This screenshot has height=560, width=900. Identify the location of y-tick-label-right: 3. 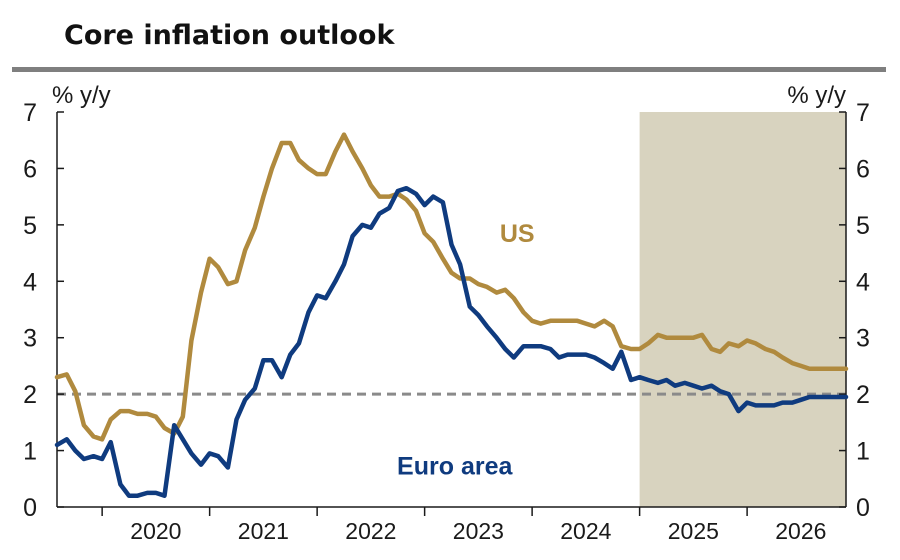
(863, 339).